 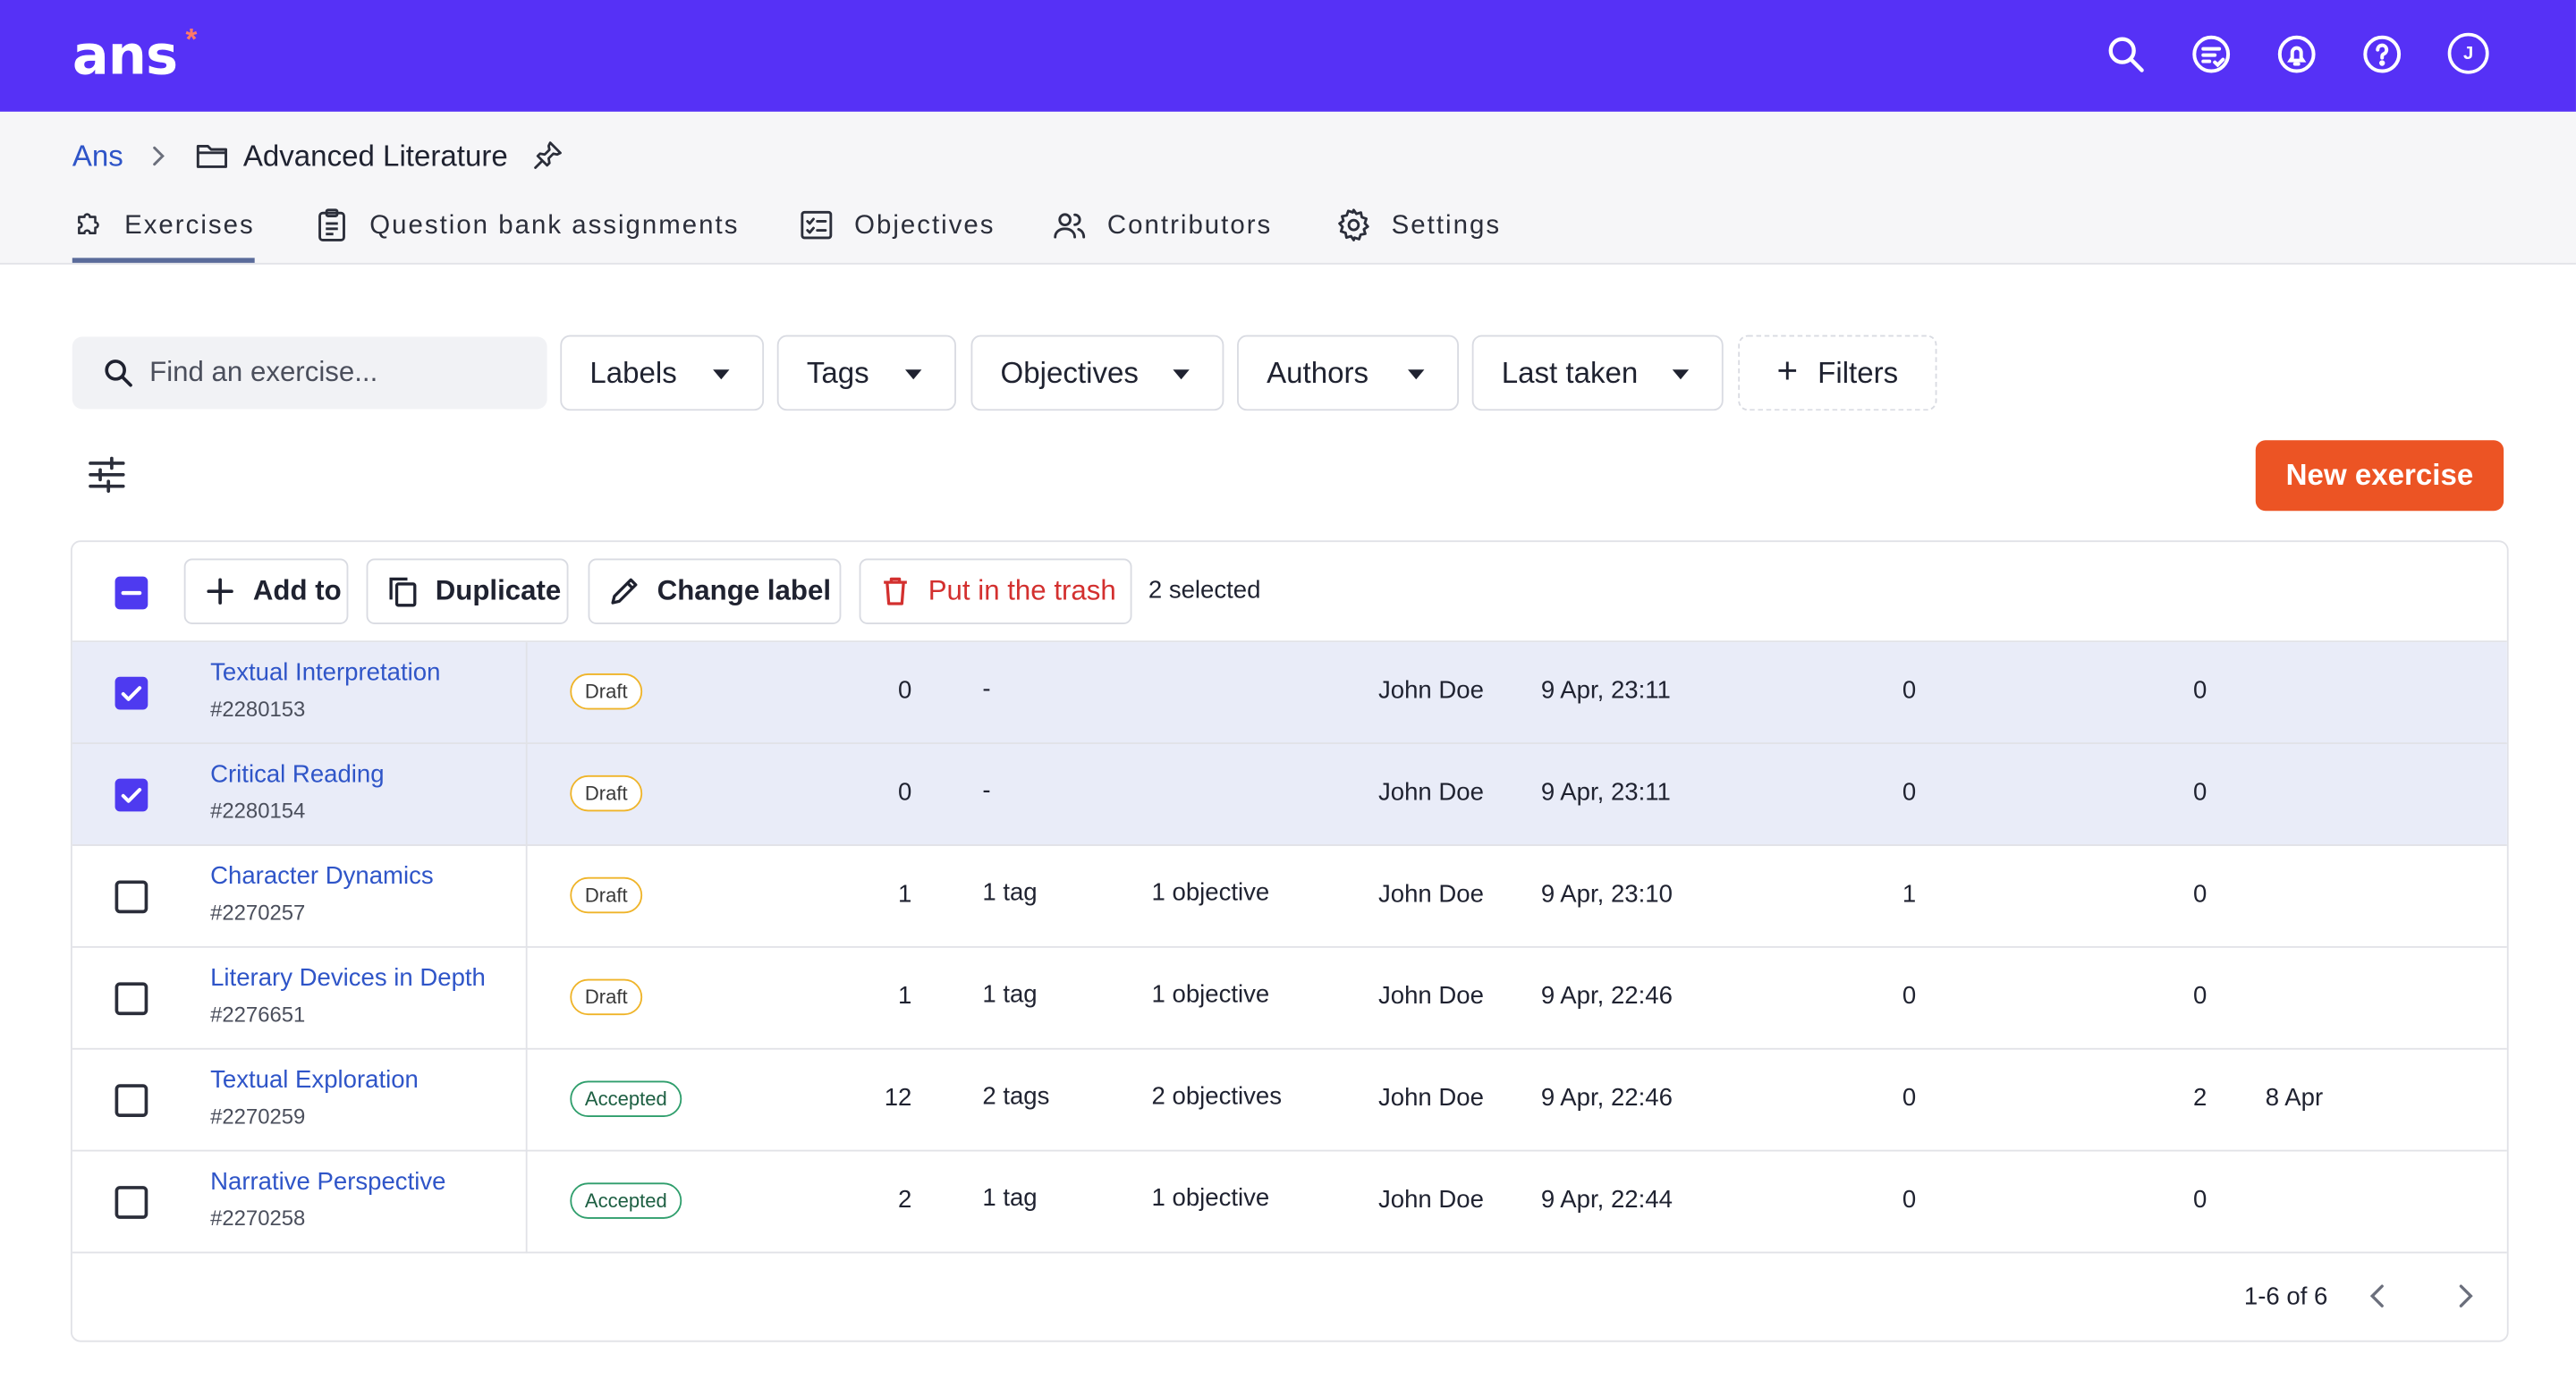 I want to click on trash-icon, so click(x=895, y=591).